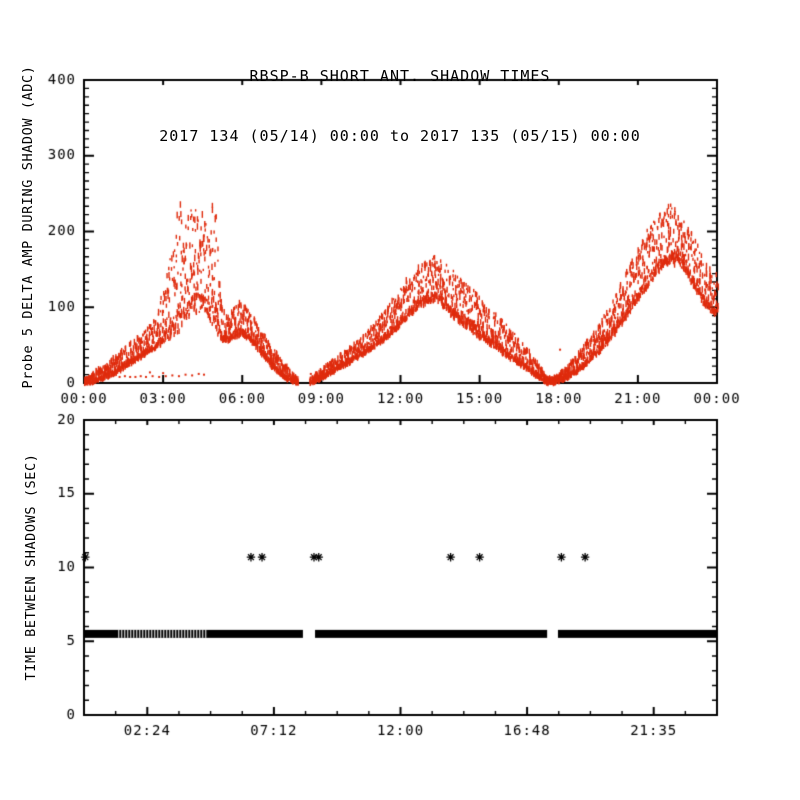  Describe the element at coordinates (31, 567) in the screenshot. I see `bottom-y-axis-label: TIME BETWEEN SHADOWS (SEC)` at that location.